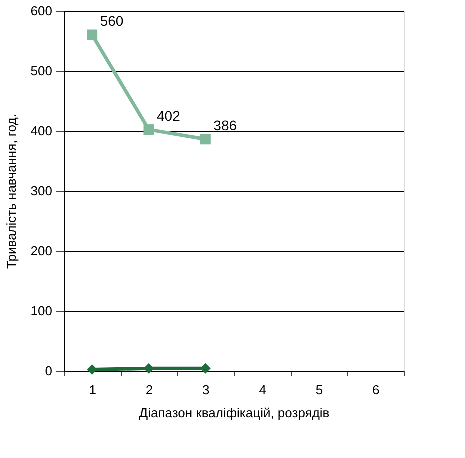  I want to click on y-tick-label: 100, so click(41, 311).